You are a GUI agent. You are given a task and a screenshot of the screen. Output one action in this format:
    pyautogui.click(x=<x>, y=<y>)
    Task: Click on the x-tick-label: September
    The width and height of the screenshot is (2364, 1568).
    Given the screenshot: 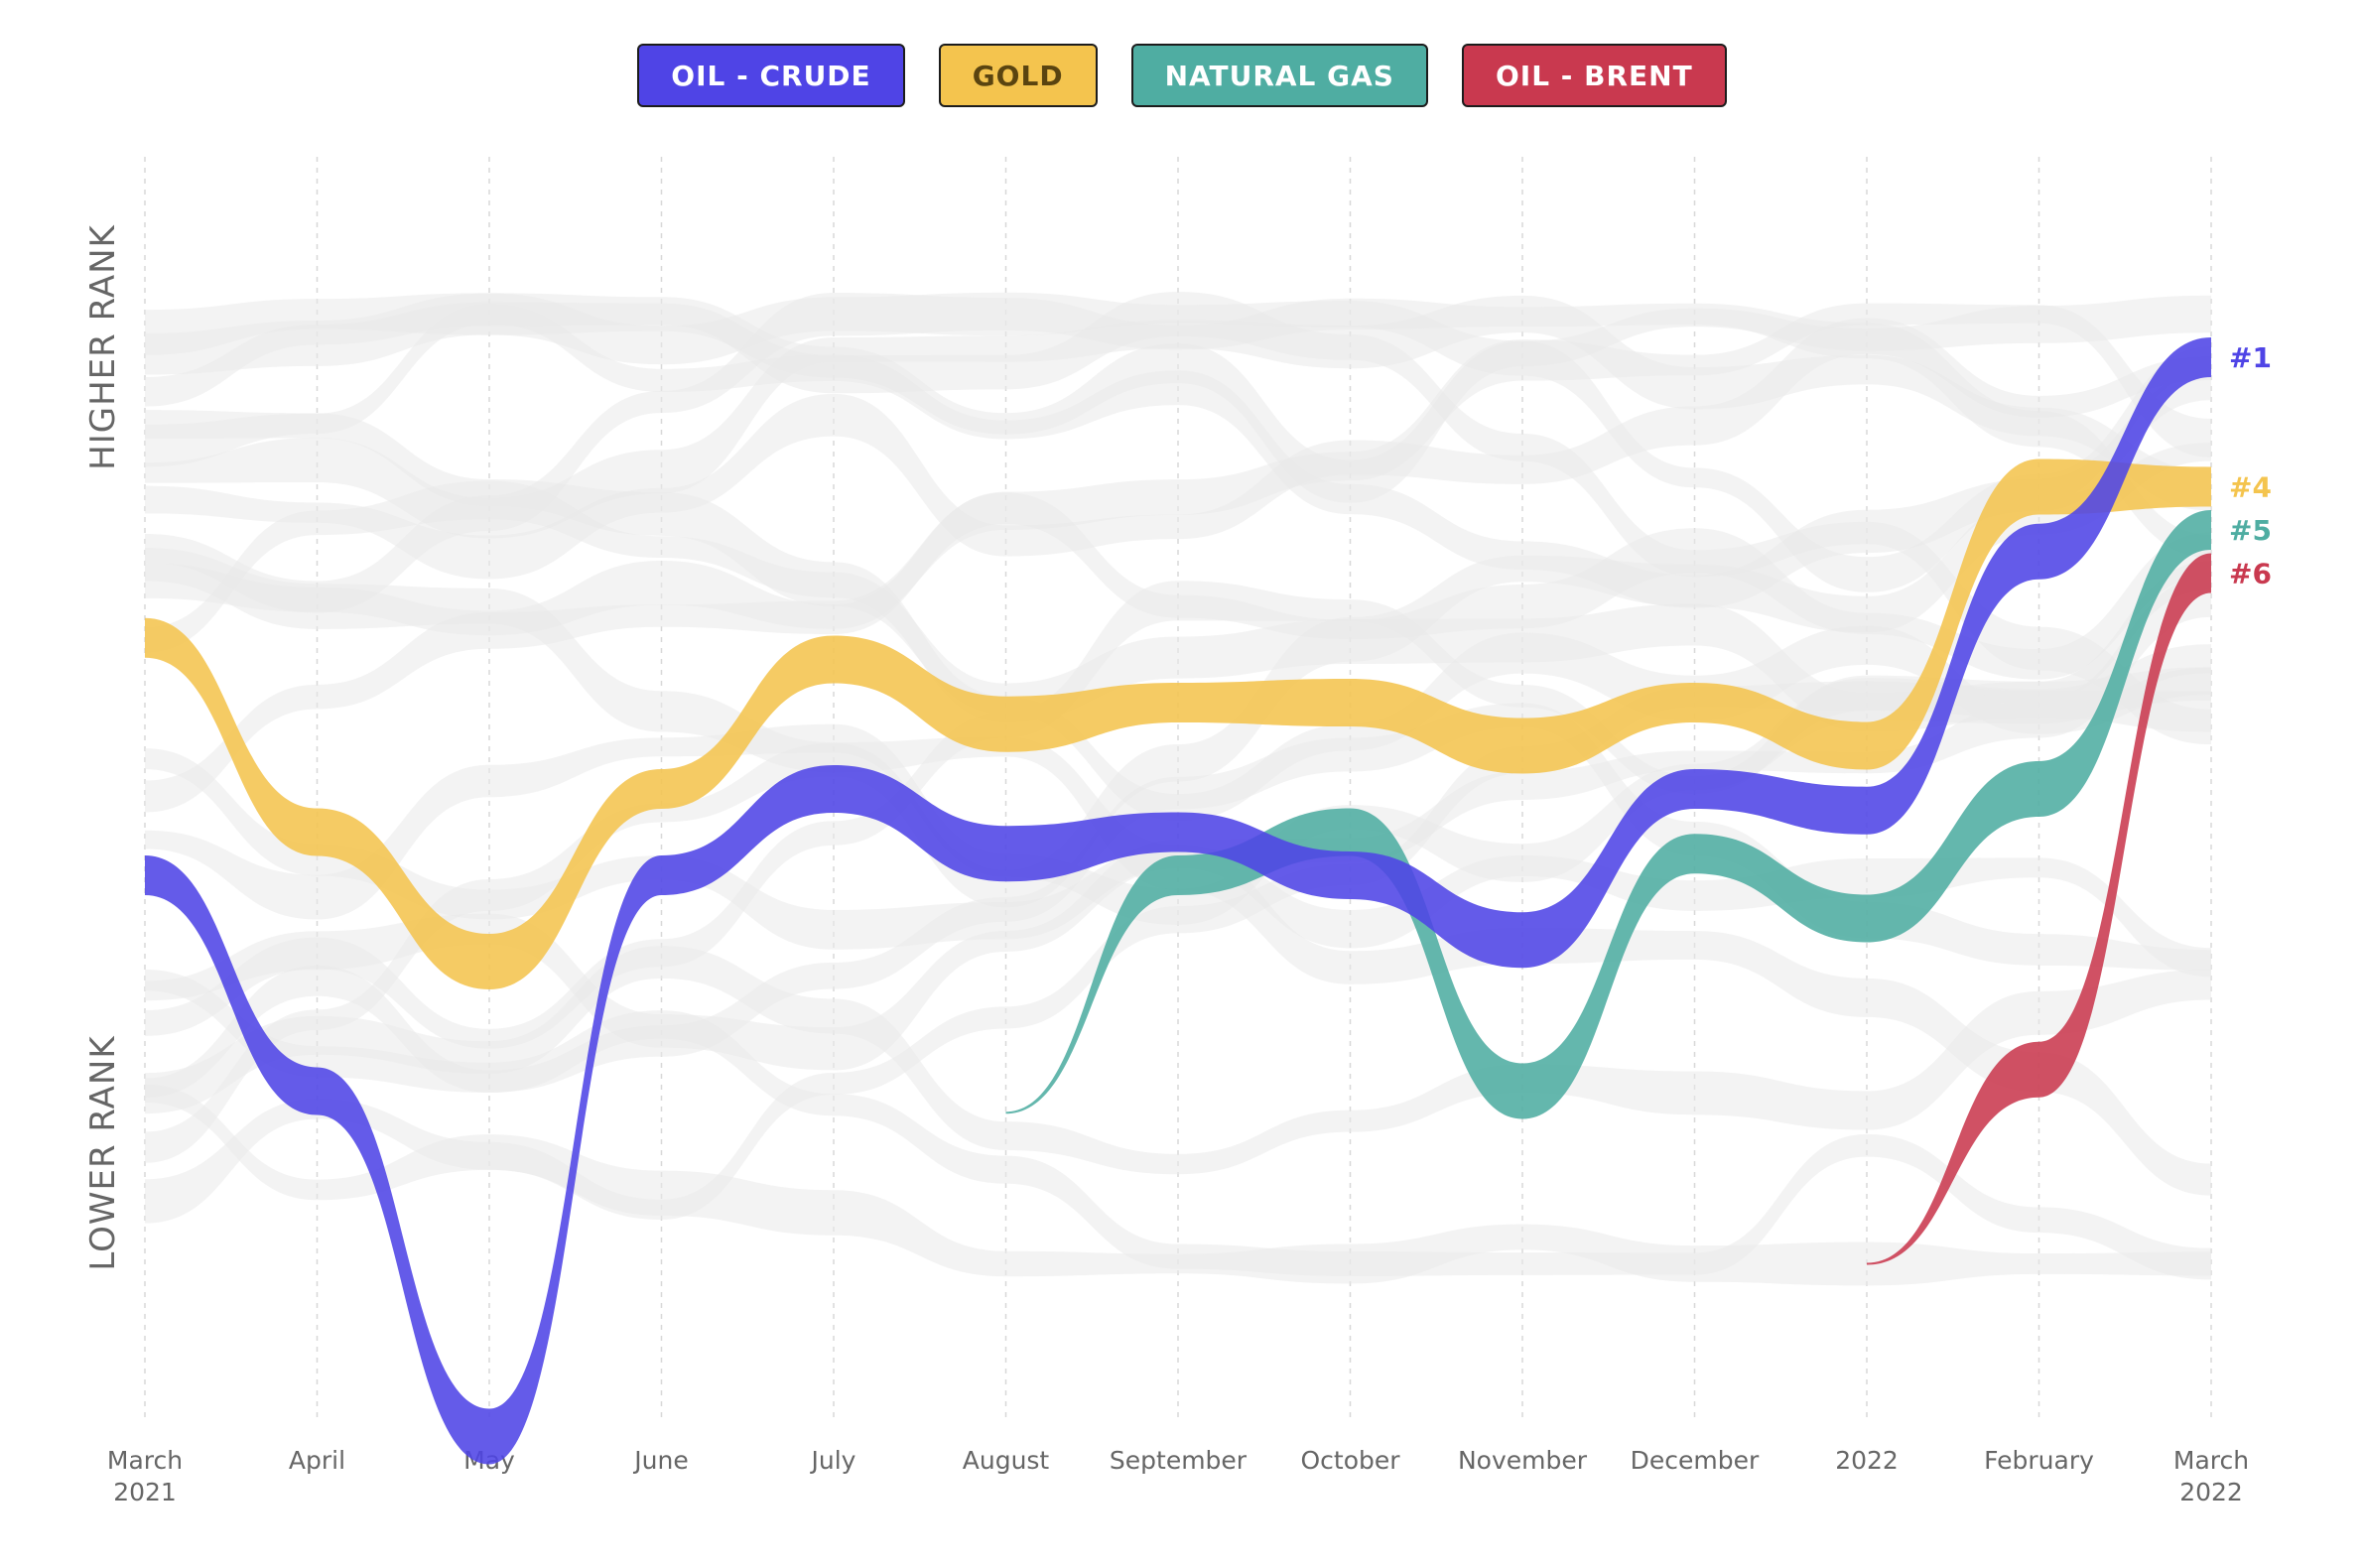 What is the action you would take?
    pyautogui.click(x=1179, y=1460)
    